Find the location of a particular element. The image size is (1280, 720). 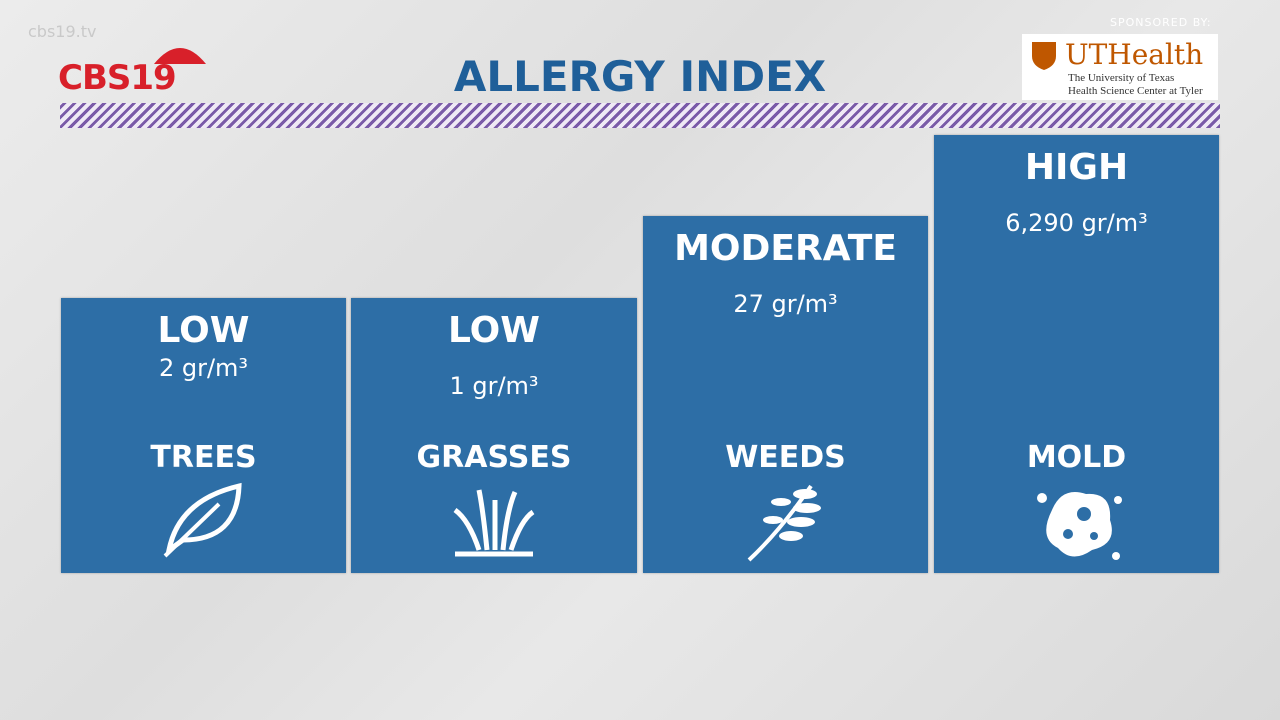

category: TREES is located at coordinates (203, 457).